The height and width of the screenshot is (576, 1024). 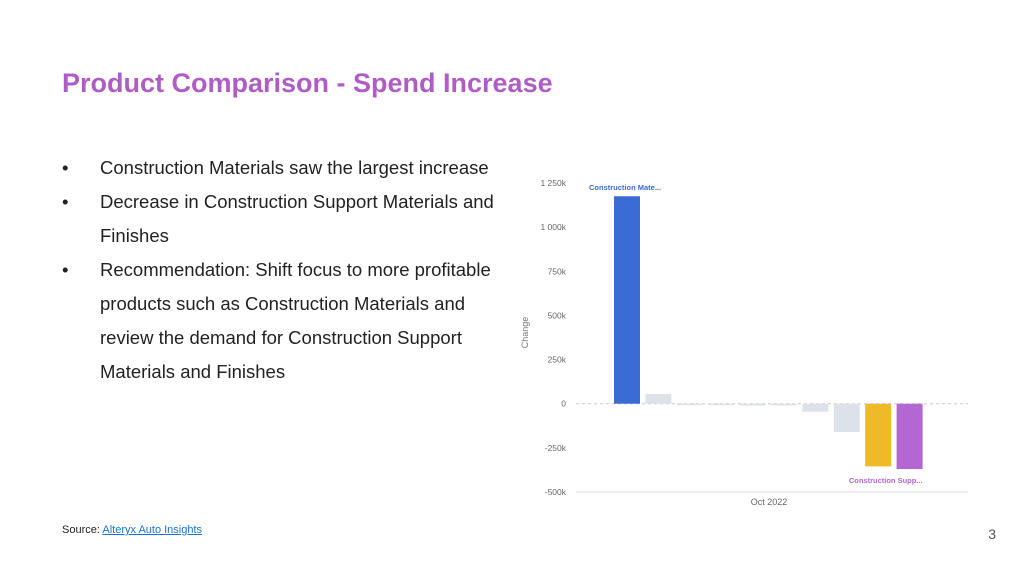 I want to click on y-axis-label: Change, so click(x=525, y=333).